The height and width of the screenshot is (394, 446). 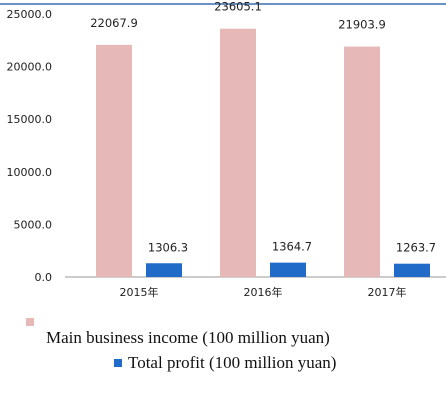 What do you see at coordinates (139, 292) in the screenshot?
I see `x-tick-label: 2015年` at bounding box center [139, 292].